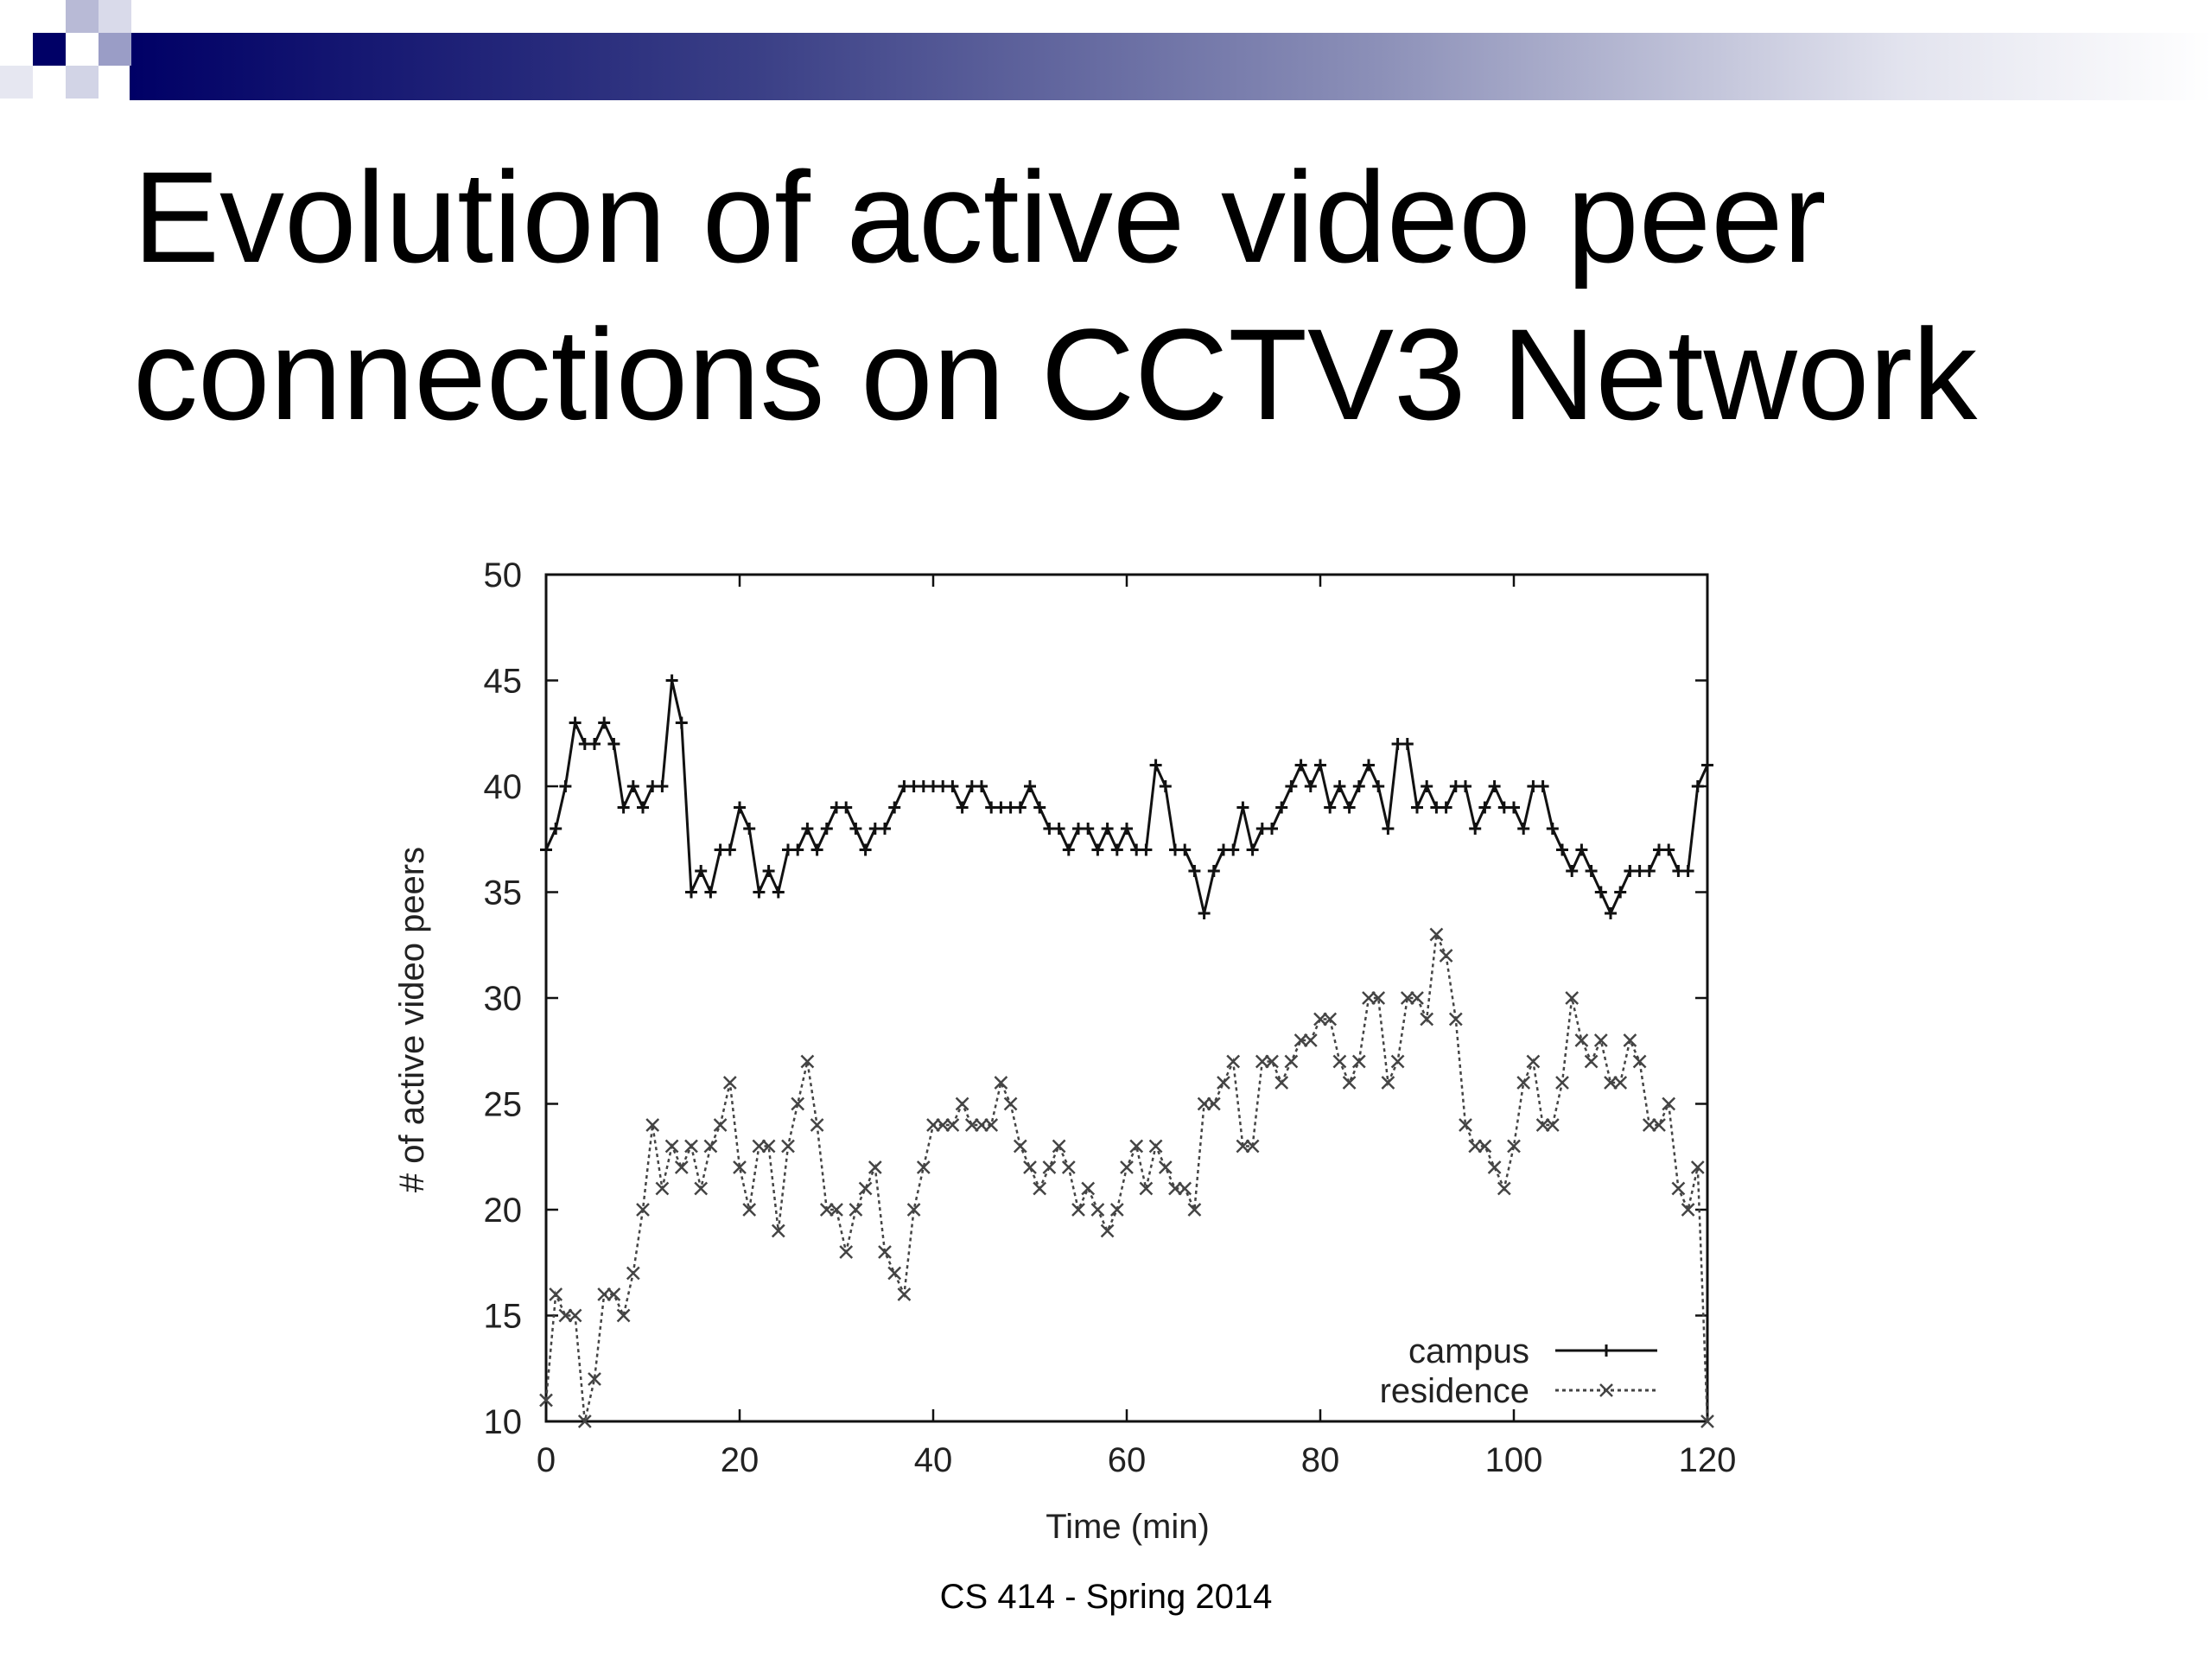 The image size is (2212, 1659). What do you see at coordinates (504, 1105) in the screenshot?
I see `y-tick-label: 25` at bounding box center [504, 1105].